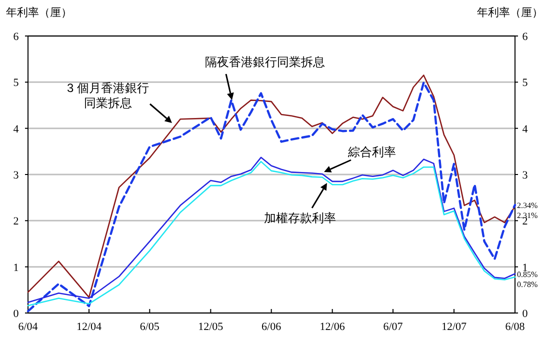 The width and height of the screenshot is (549, 347). What do you see at coordinates (510, 12) in the screenshot?
I see `y2-axis-title: 年利率（厘）` at bounding box center [510, 12].